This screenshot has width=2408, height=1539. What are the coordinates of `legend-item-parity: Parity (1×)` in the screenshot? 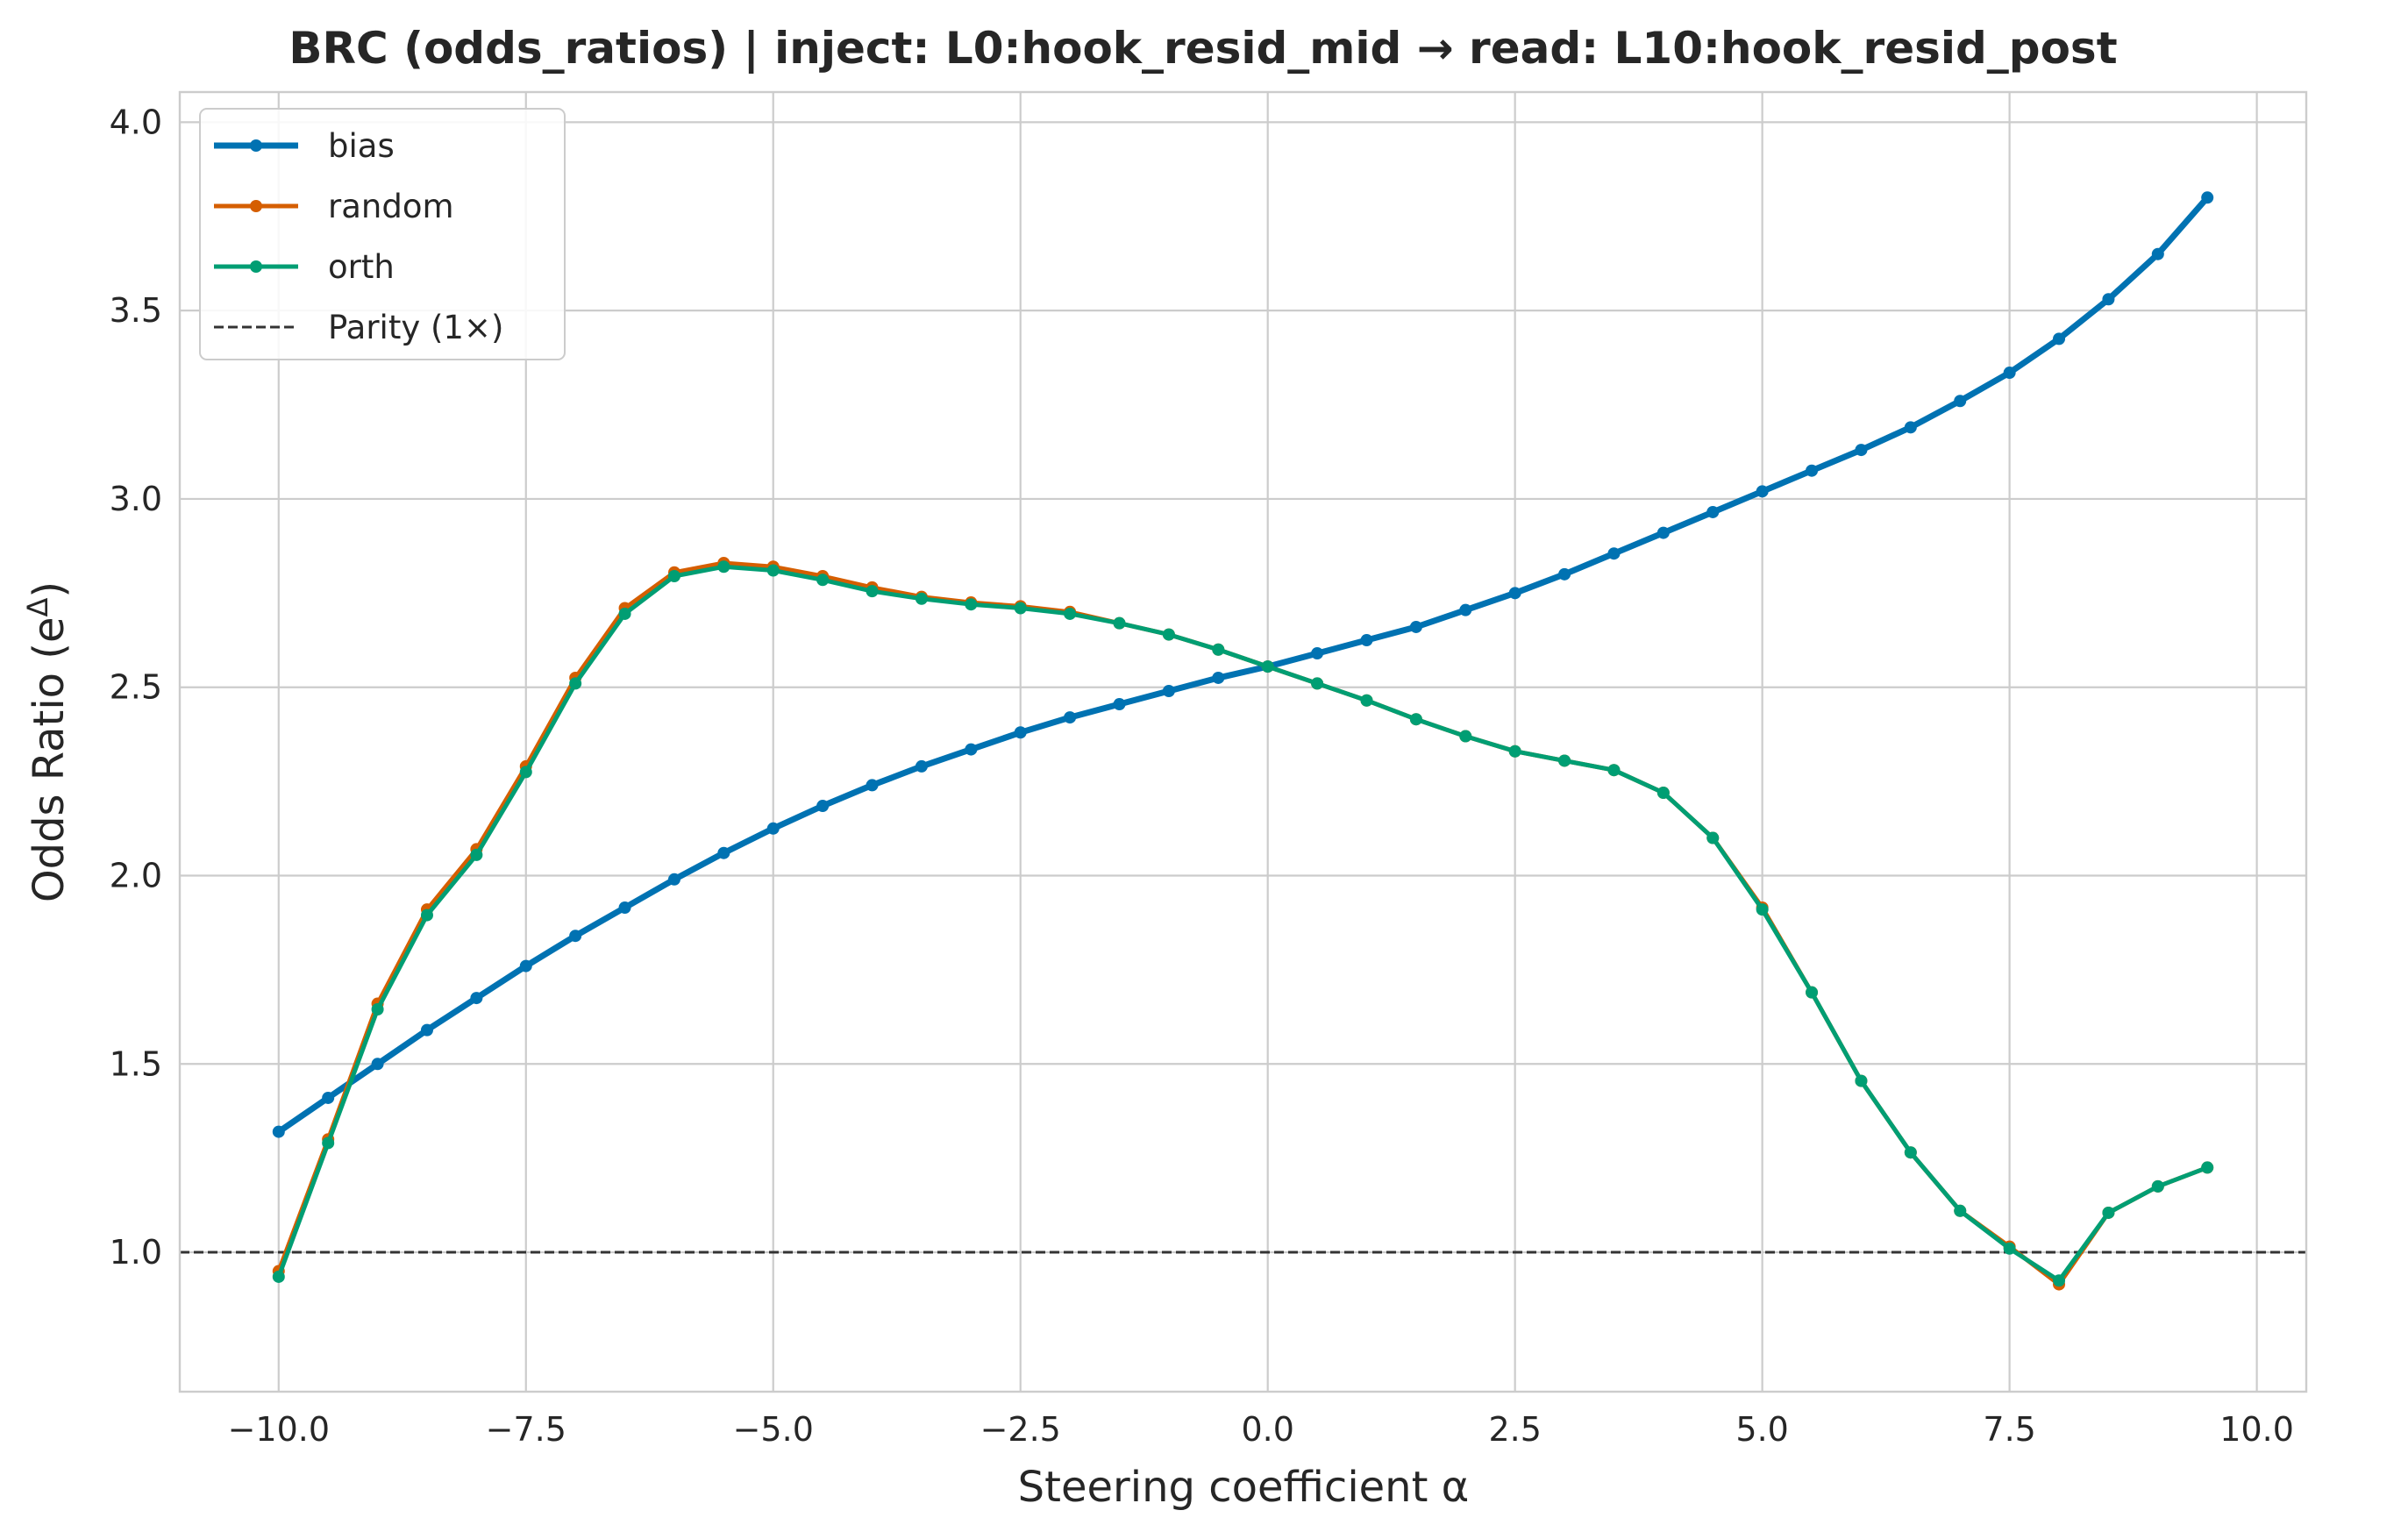 It's located at (358, 327).